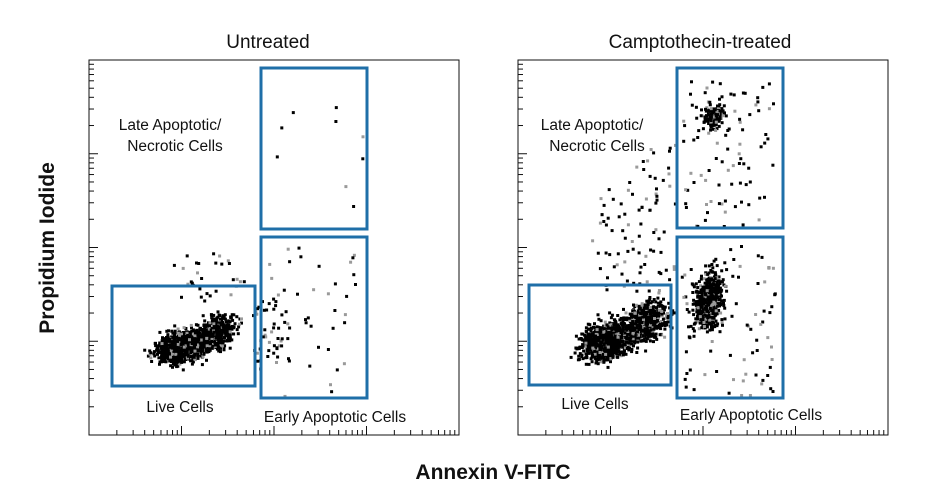  Describe the element at coordinates (175, 146) in the screenshot. I see `label-late-apoptotic-line2-untreated: Necrotic Cells` at that location.